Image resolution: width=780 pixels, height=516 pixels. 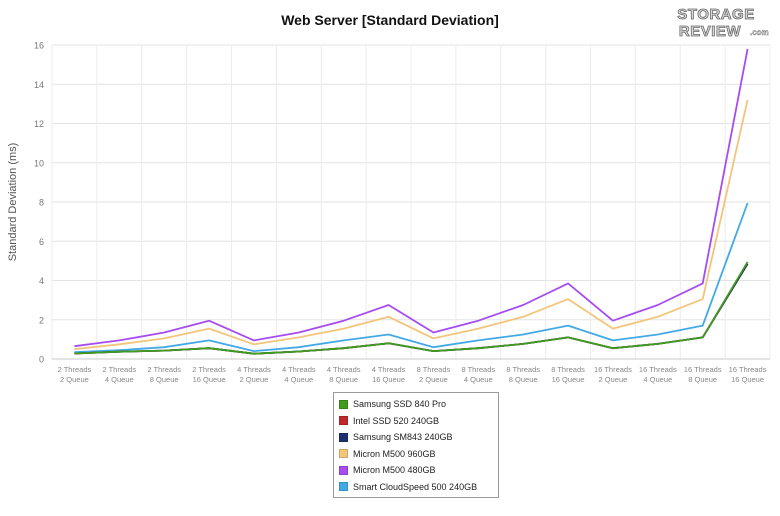 I want to click on y-tick-label: 8, so click(x=41, y=203).